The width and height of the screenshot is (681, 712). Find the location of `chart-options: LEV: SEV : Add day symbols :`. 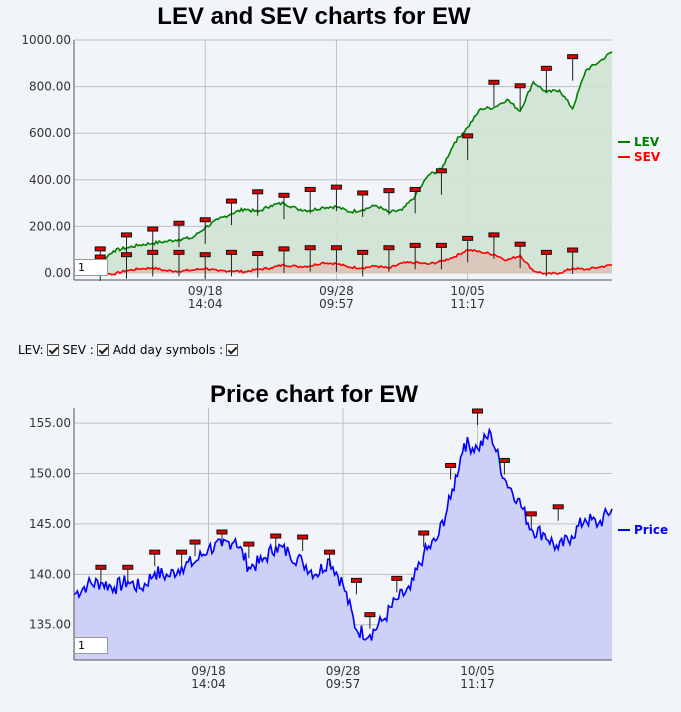

chart-options: LEV: SEV : Add day symbols : is located at coordinates (130, 350).